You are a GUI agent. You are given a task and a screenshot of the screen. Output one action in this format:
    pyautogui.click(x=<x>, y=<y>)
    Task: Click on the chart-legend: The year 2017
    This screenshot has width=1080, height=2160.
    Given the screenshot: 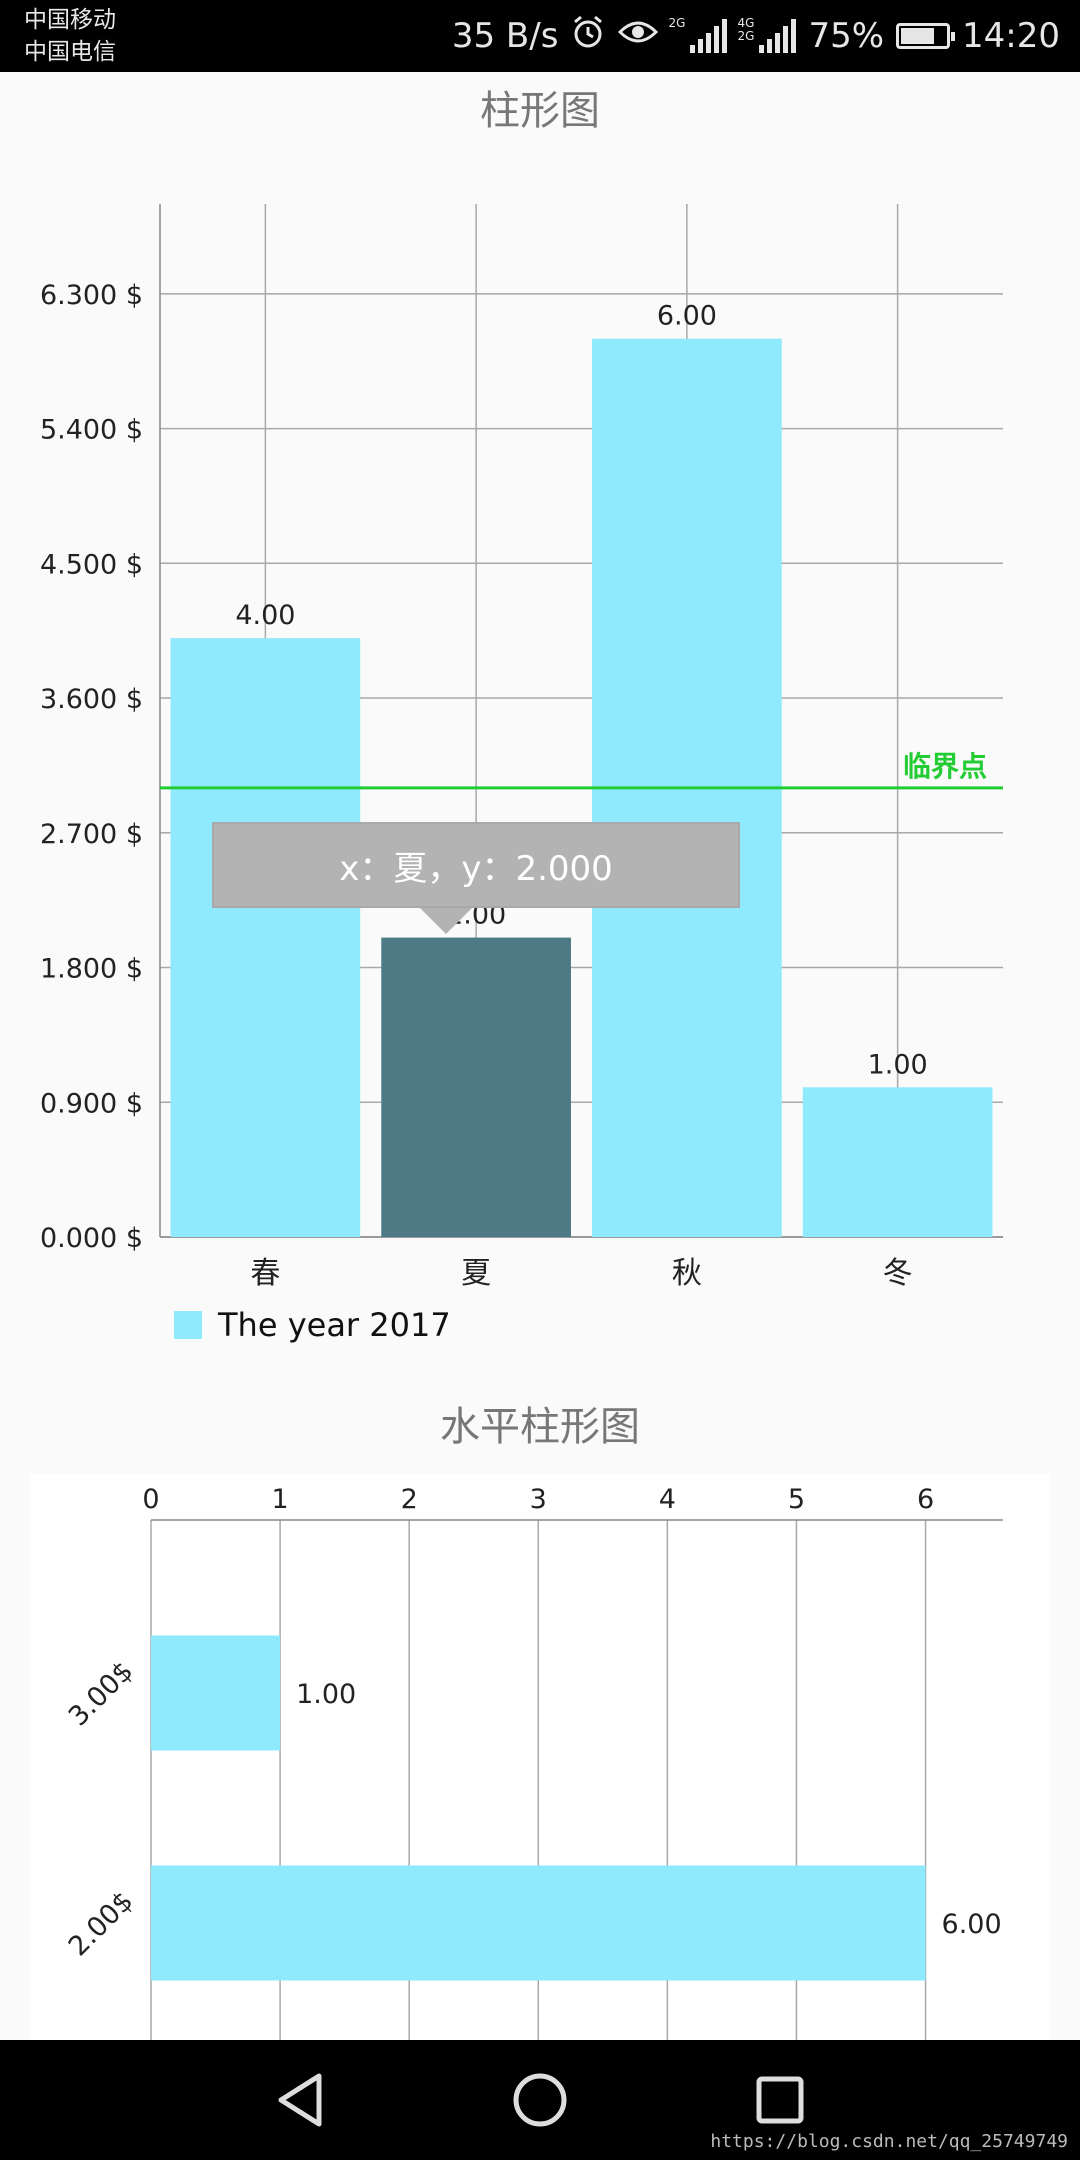 What is the action you would take?
    pyautogui.click(x=312, y=1325)
    